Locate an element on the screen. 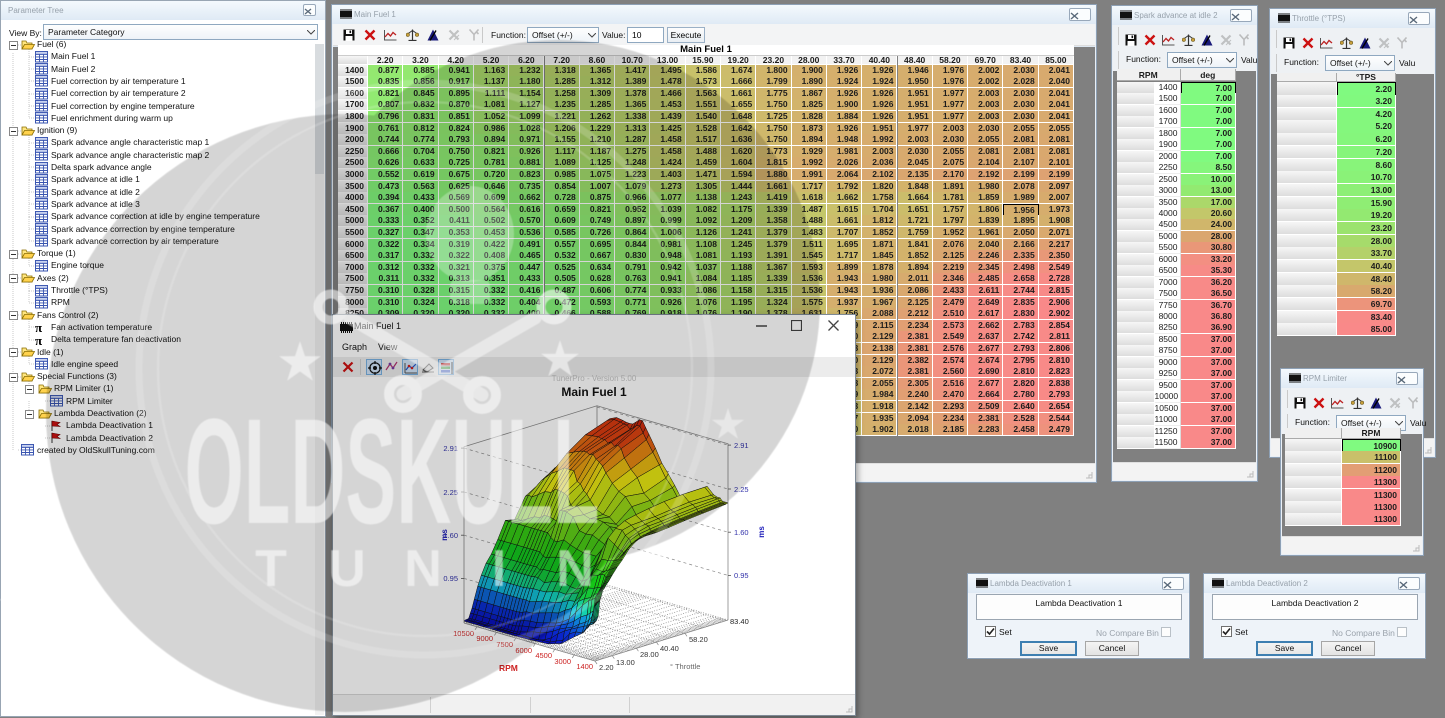 This screenshot has height=718, width=1445. svg-text: 3000 is located at coordinates (562, 661).